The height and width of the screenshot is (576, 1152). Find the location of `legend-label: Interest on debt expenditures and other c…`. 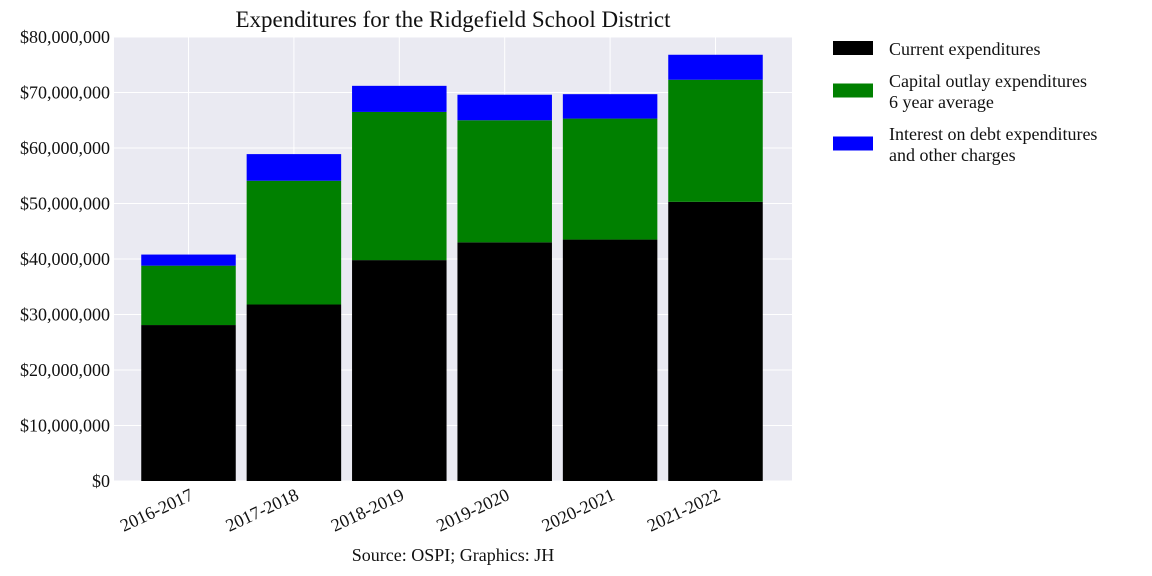

legend-label: Interest on debt expenditures and other c… is located at coordinates (993, 144).